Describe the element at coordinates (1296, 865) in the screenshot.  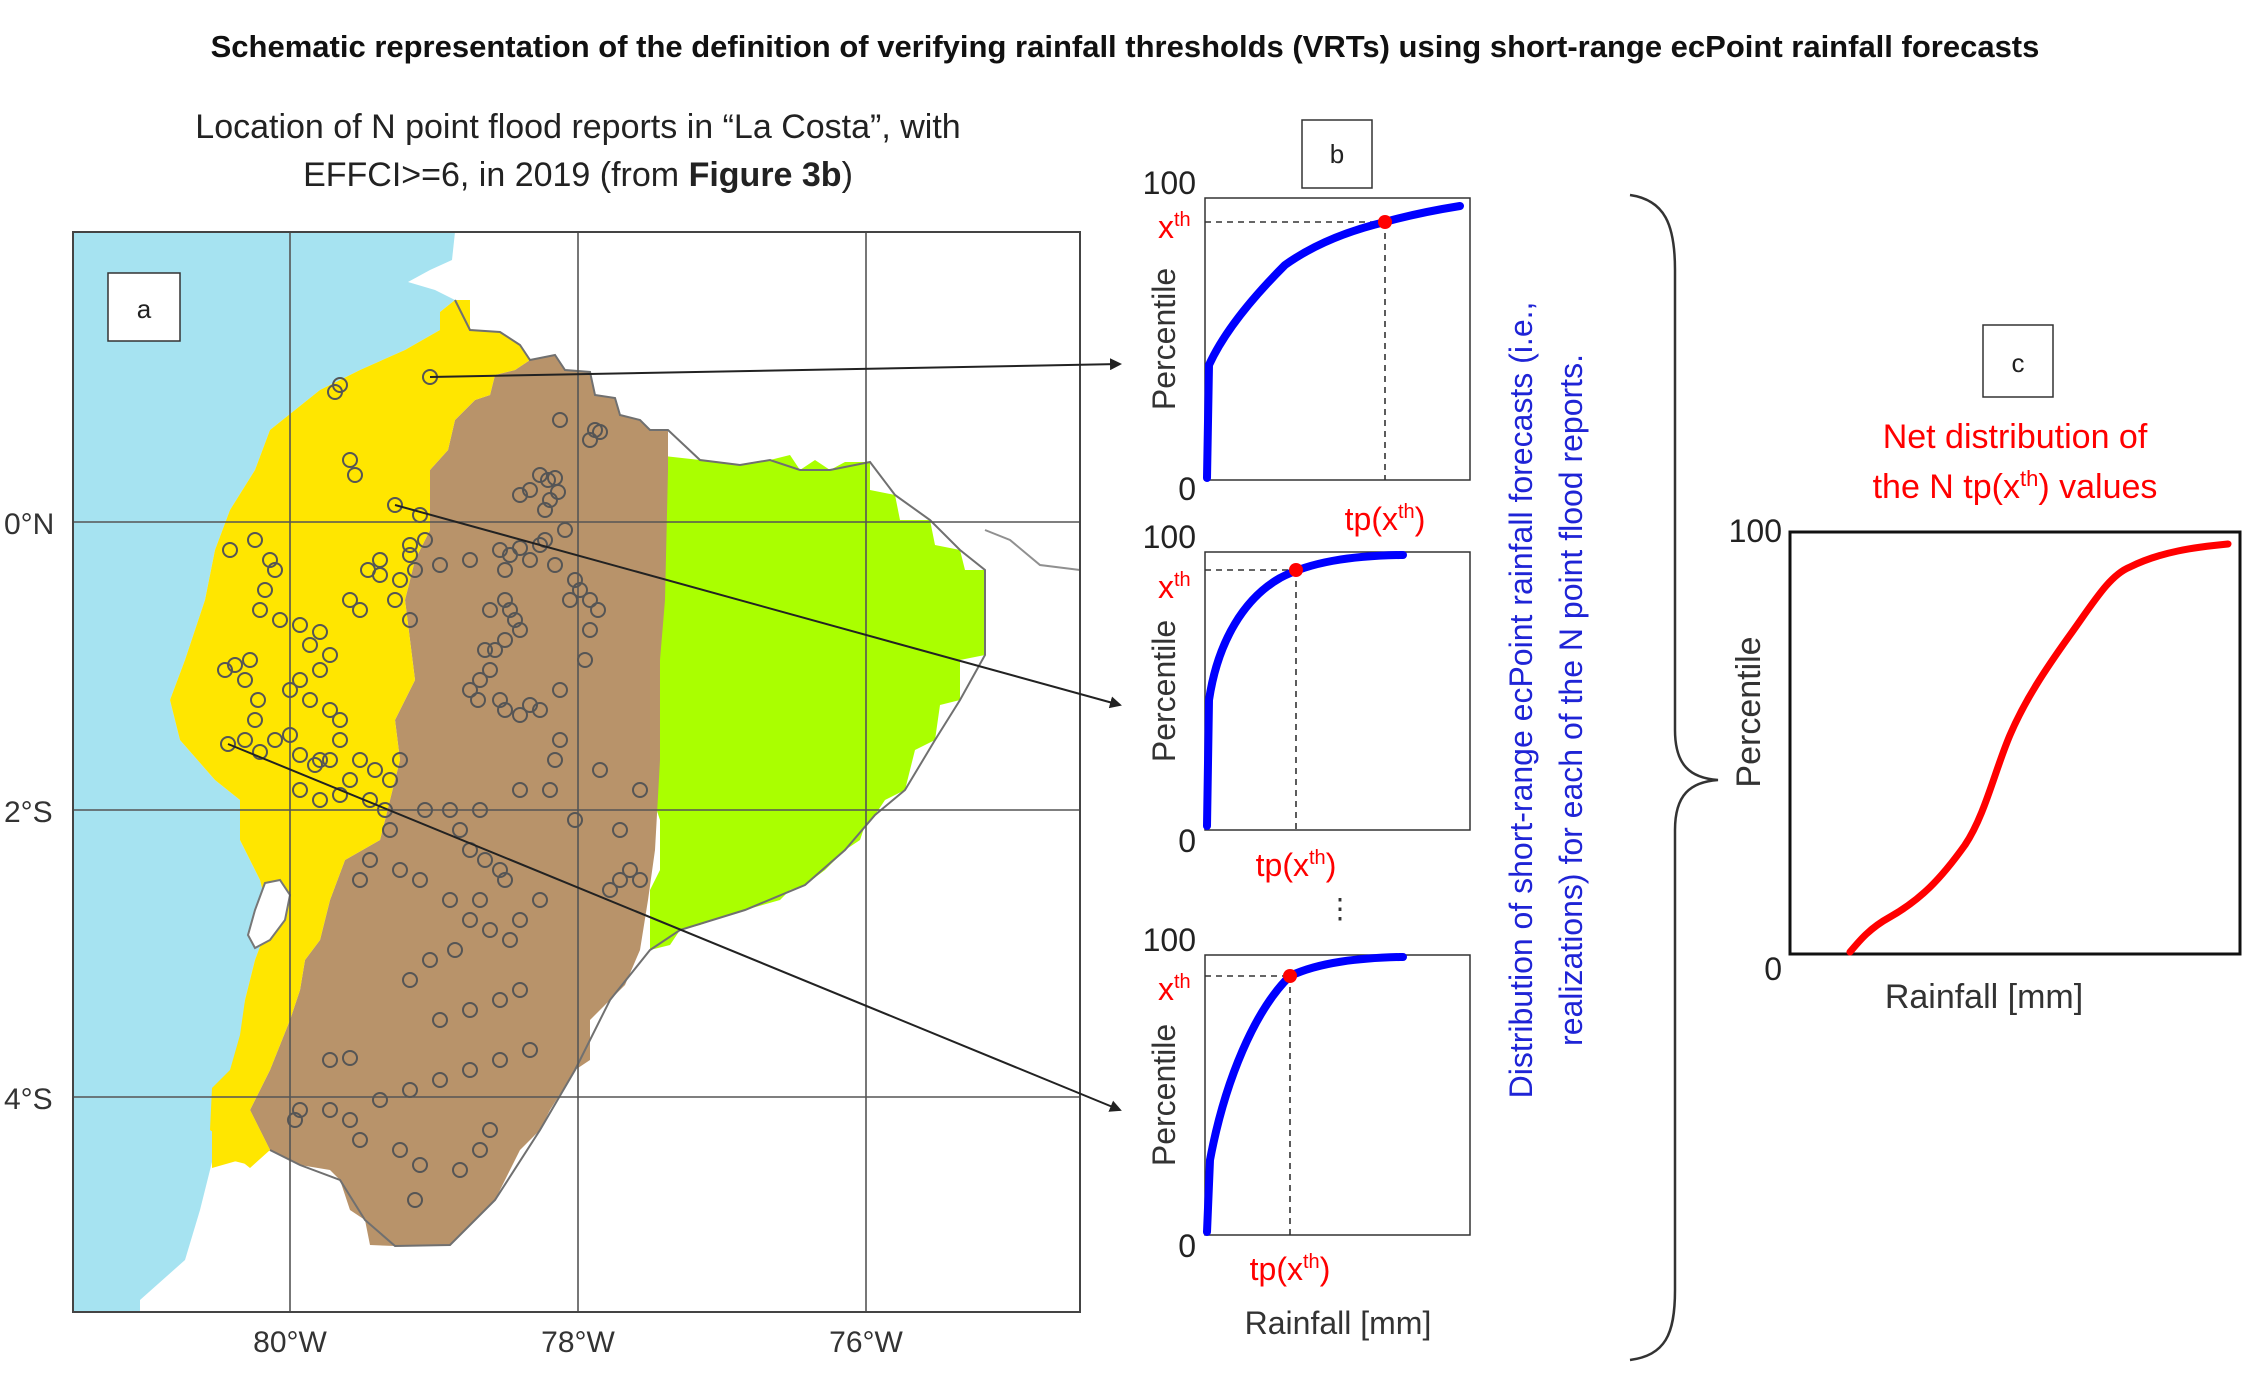
I see `plot2-tp-label: tp(xth)` at that location.